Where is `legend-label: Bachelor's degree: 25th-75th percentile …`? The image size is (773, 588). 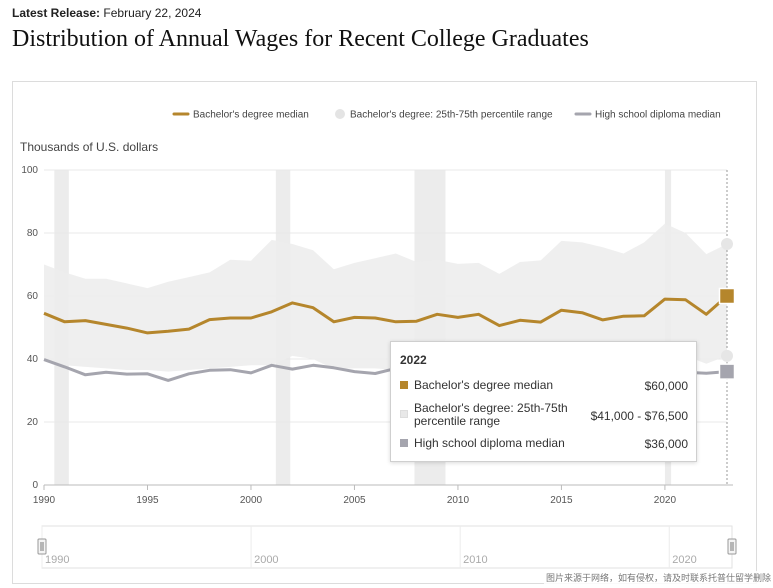
legend-label: Bachelor's degree: 25th-75th percentile … is located at coordinates (451, 115).